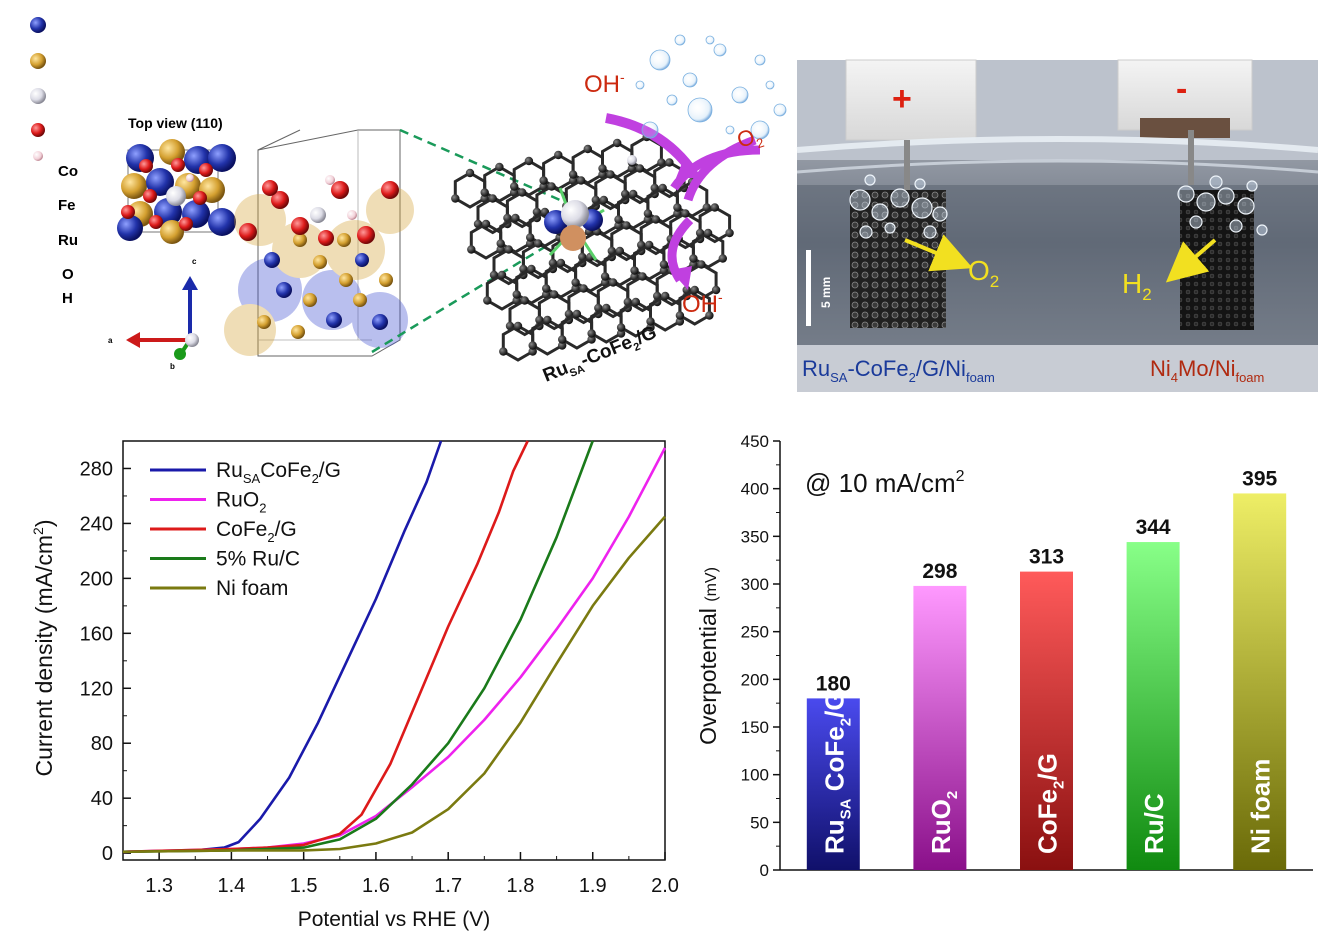 This screenshot has height=940, width=1328. What do you see at coordinates (938, 253) in the screenshot?
I see `o2-arrow` at bounding box center [938, 253].